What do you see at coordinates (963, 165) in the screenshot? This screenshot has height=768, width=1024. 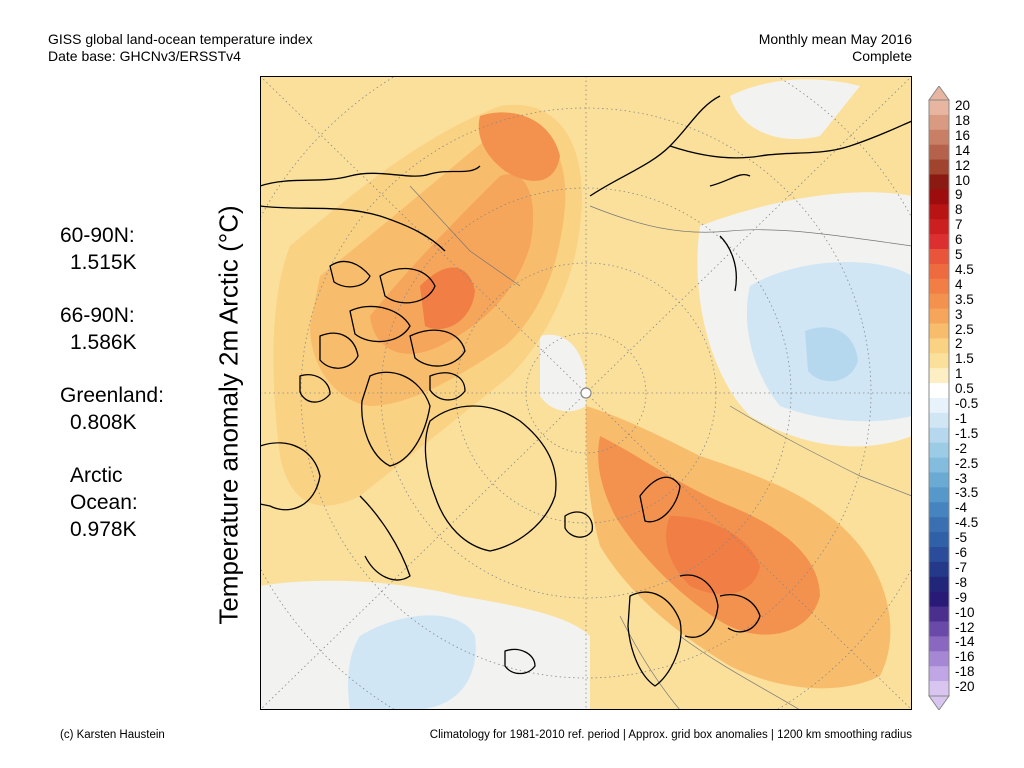 I see `colorbar-tick-label: 12` at bounding box center [963, 165].